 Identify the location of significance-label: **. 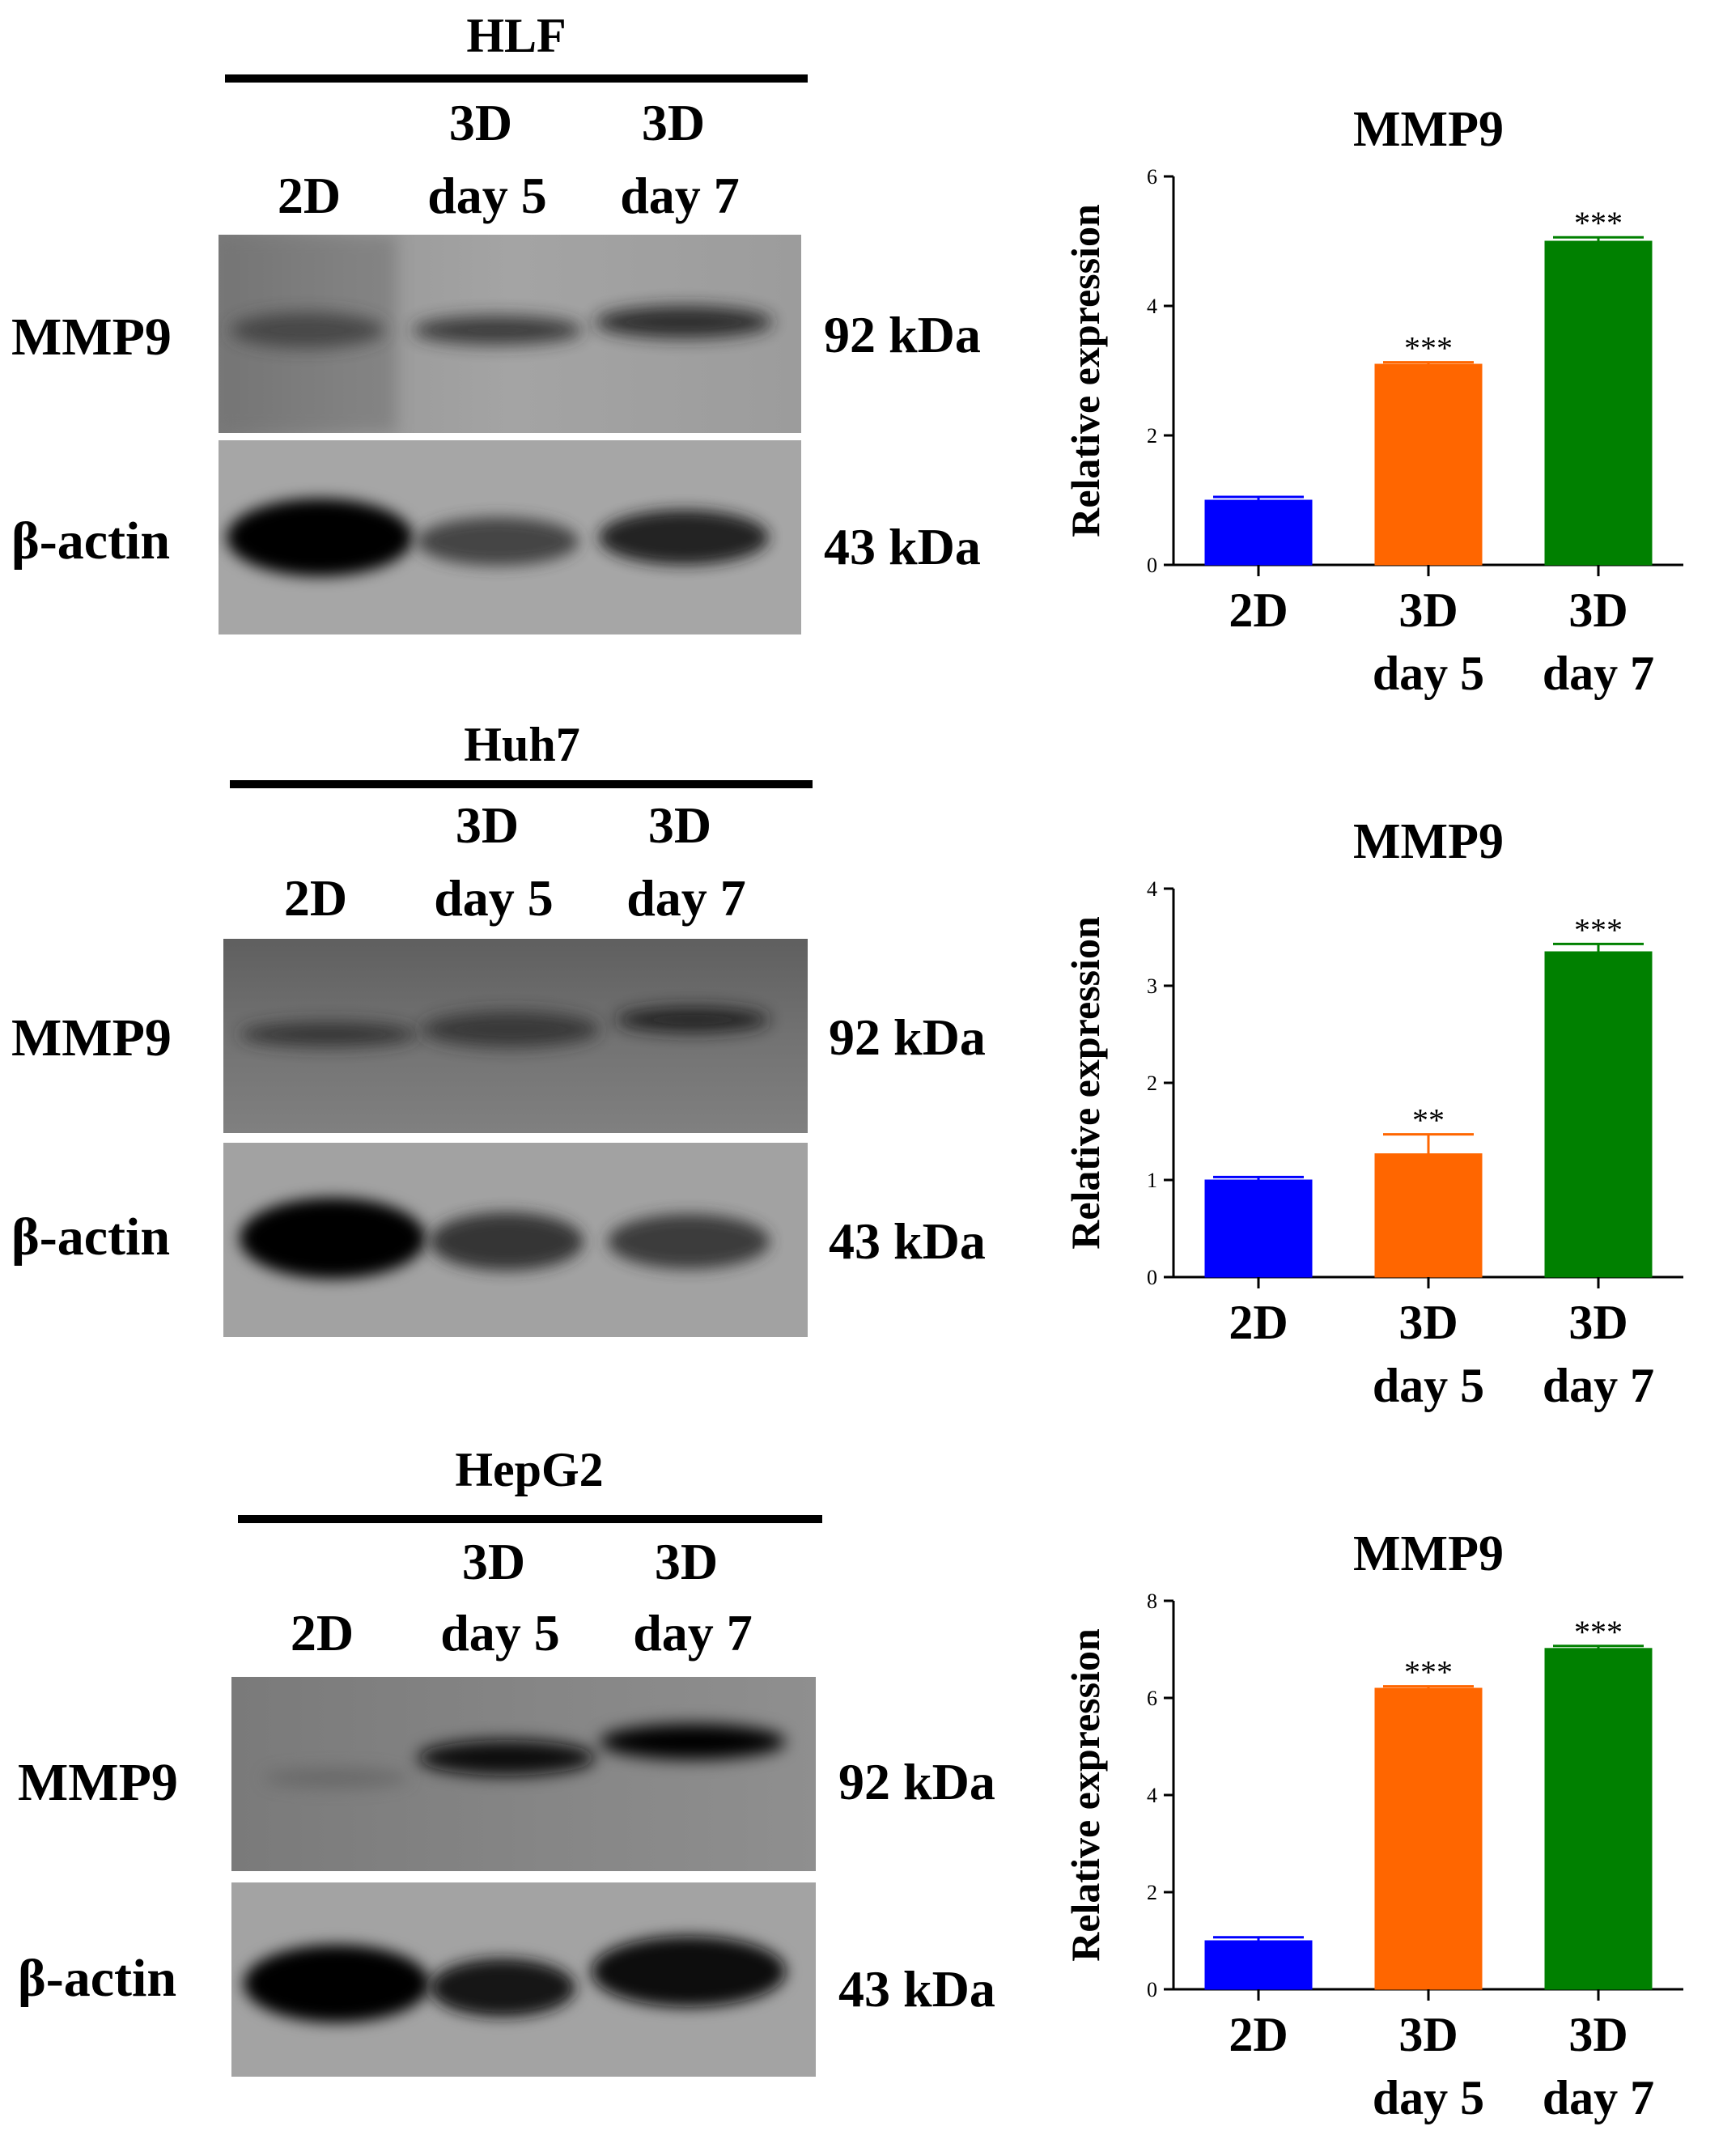
(1429, 1120).